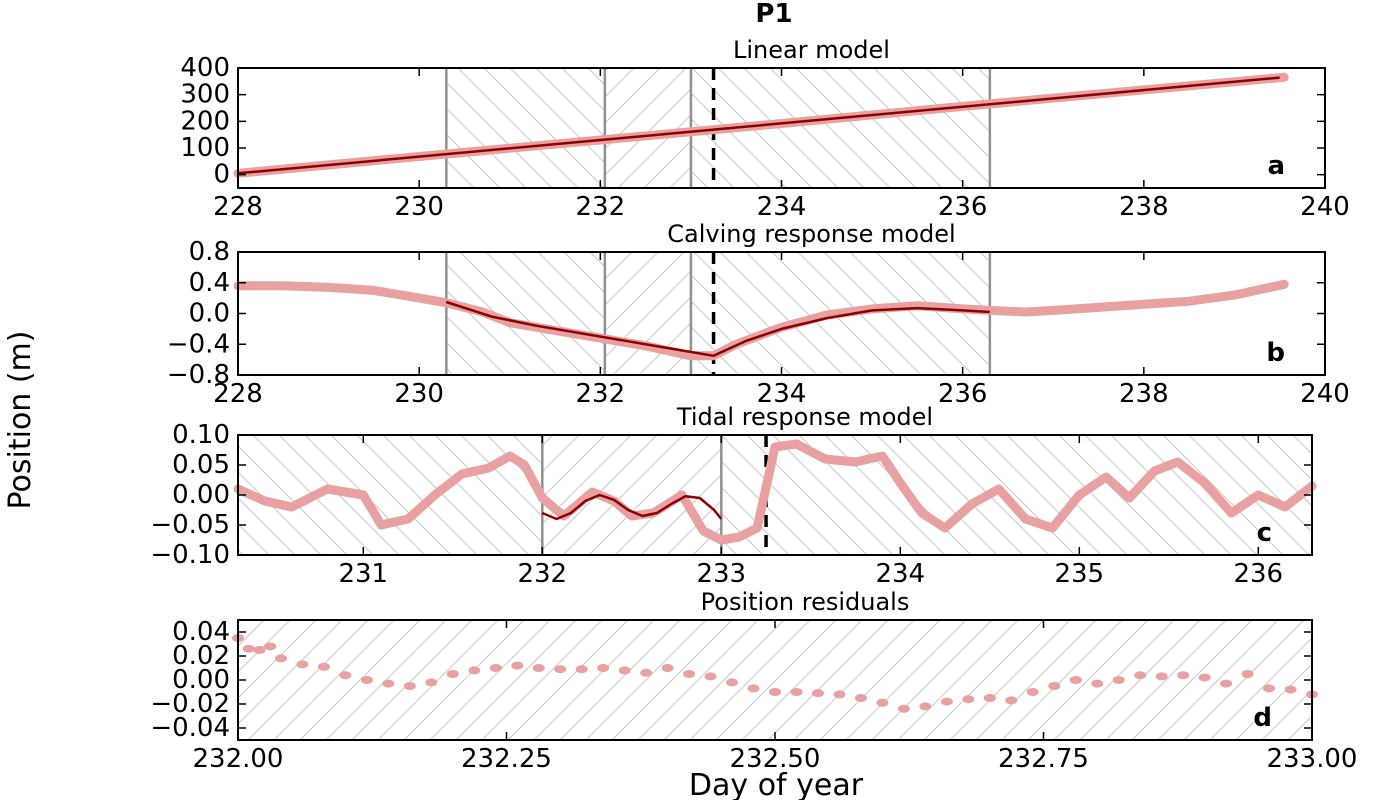  I want to click on y-tick-label: 0.4, so click(209, 283).